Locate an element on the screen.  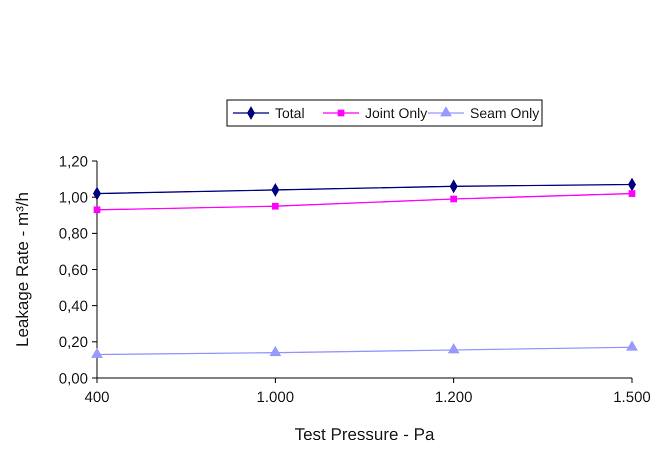
x-tick-label: 1.500 is located at coordinates (632, 397).